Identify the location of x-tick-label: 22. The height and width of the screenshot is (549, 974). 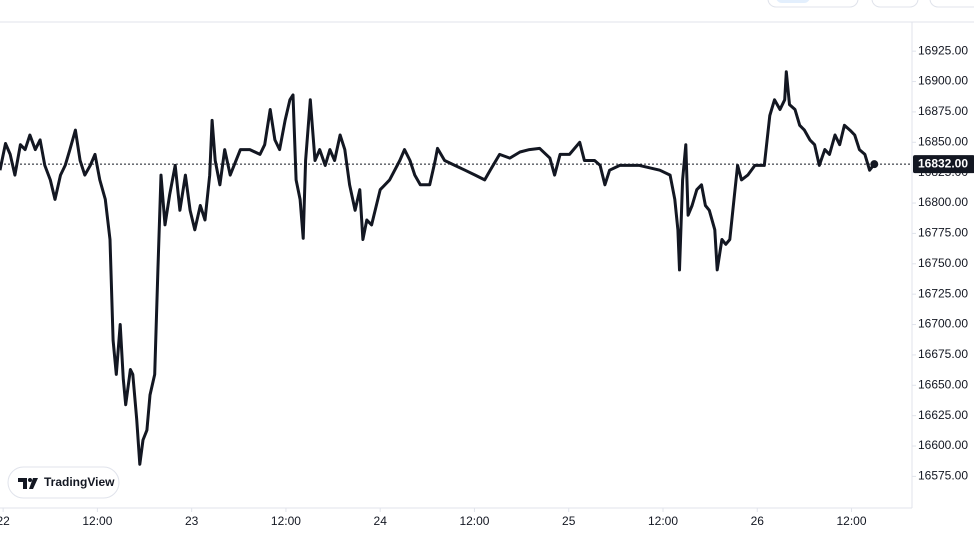
(5, 521).